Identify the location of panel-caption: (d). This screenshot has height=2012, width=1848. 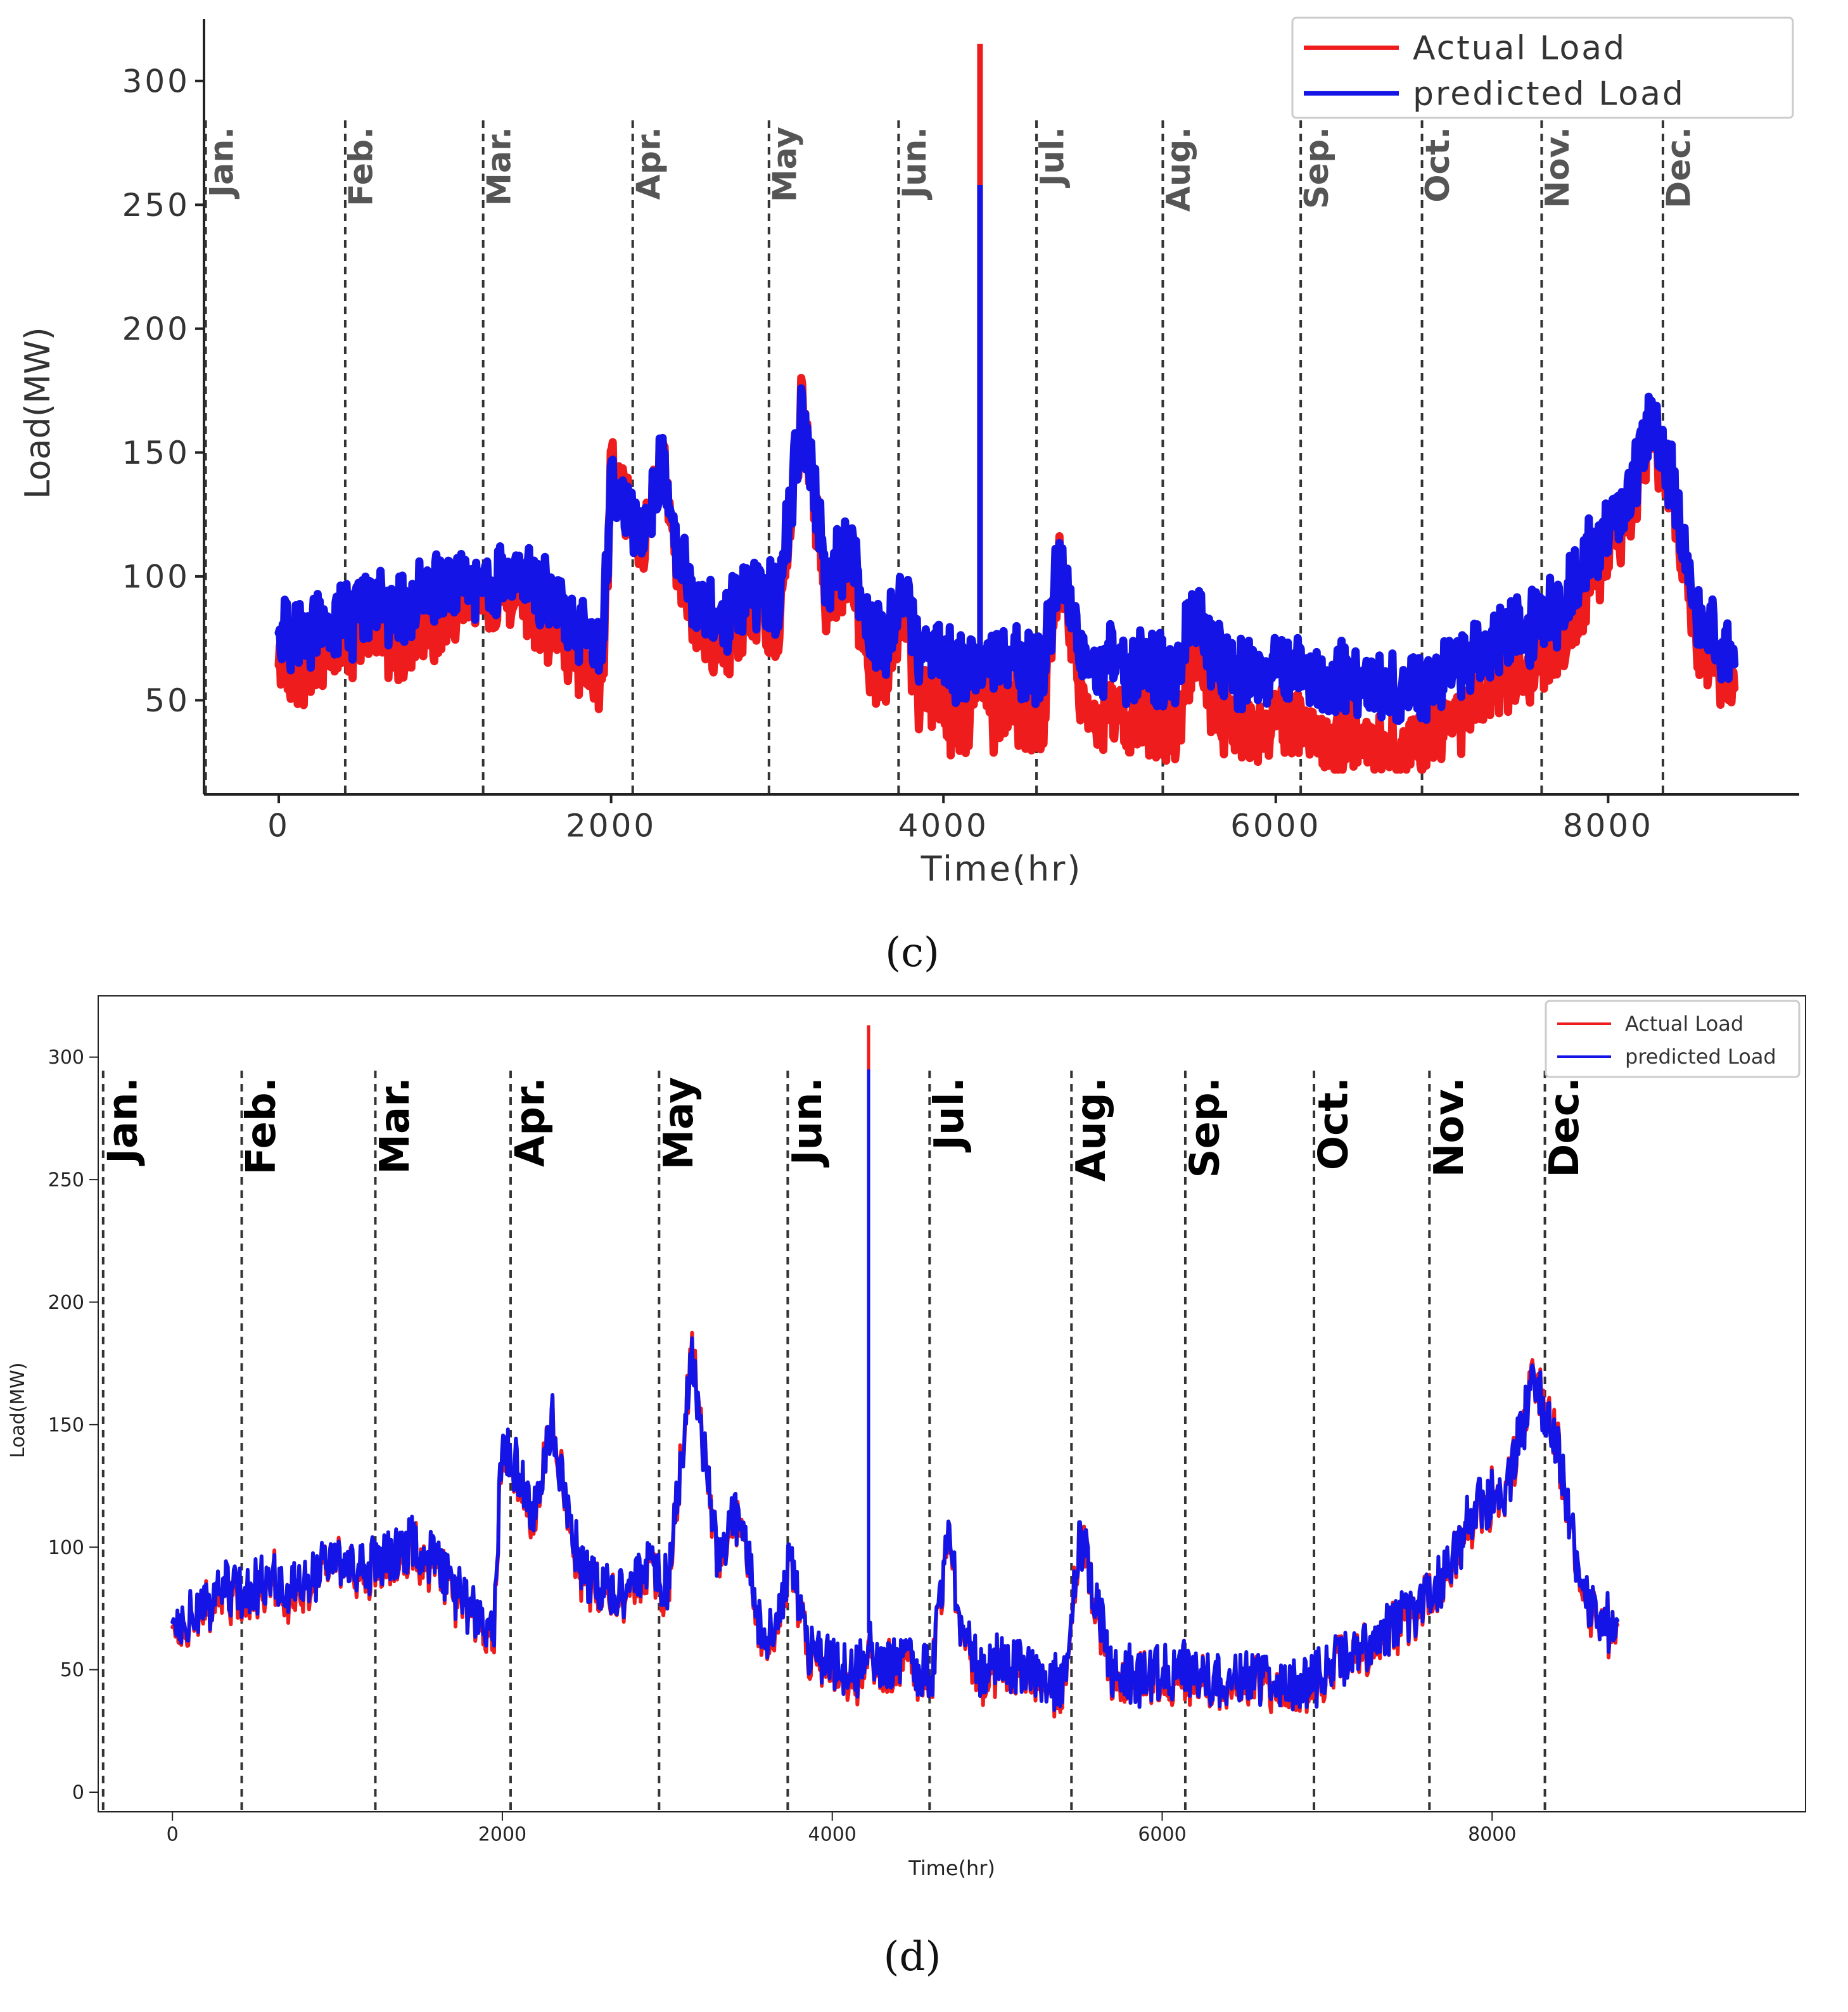
(912, 1956).